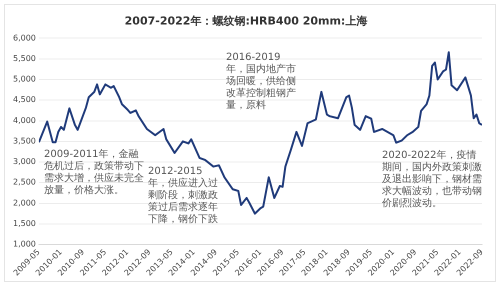 This screenshot has height=286, width=500. Describe the element at coordinates (24, 182) in the screenshot. I see `y-tick-label: 2,500` at that location.